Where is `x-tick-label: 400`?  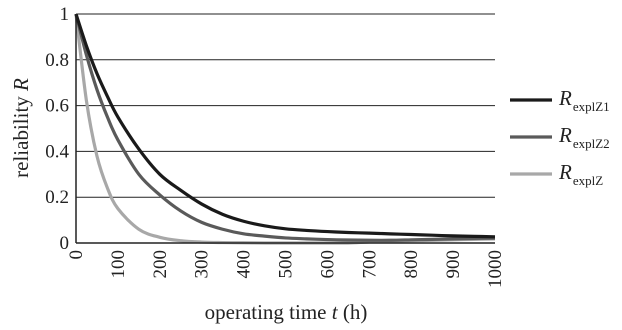 x-tick-label: 400 is located at coordinates (244, 264).